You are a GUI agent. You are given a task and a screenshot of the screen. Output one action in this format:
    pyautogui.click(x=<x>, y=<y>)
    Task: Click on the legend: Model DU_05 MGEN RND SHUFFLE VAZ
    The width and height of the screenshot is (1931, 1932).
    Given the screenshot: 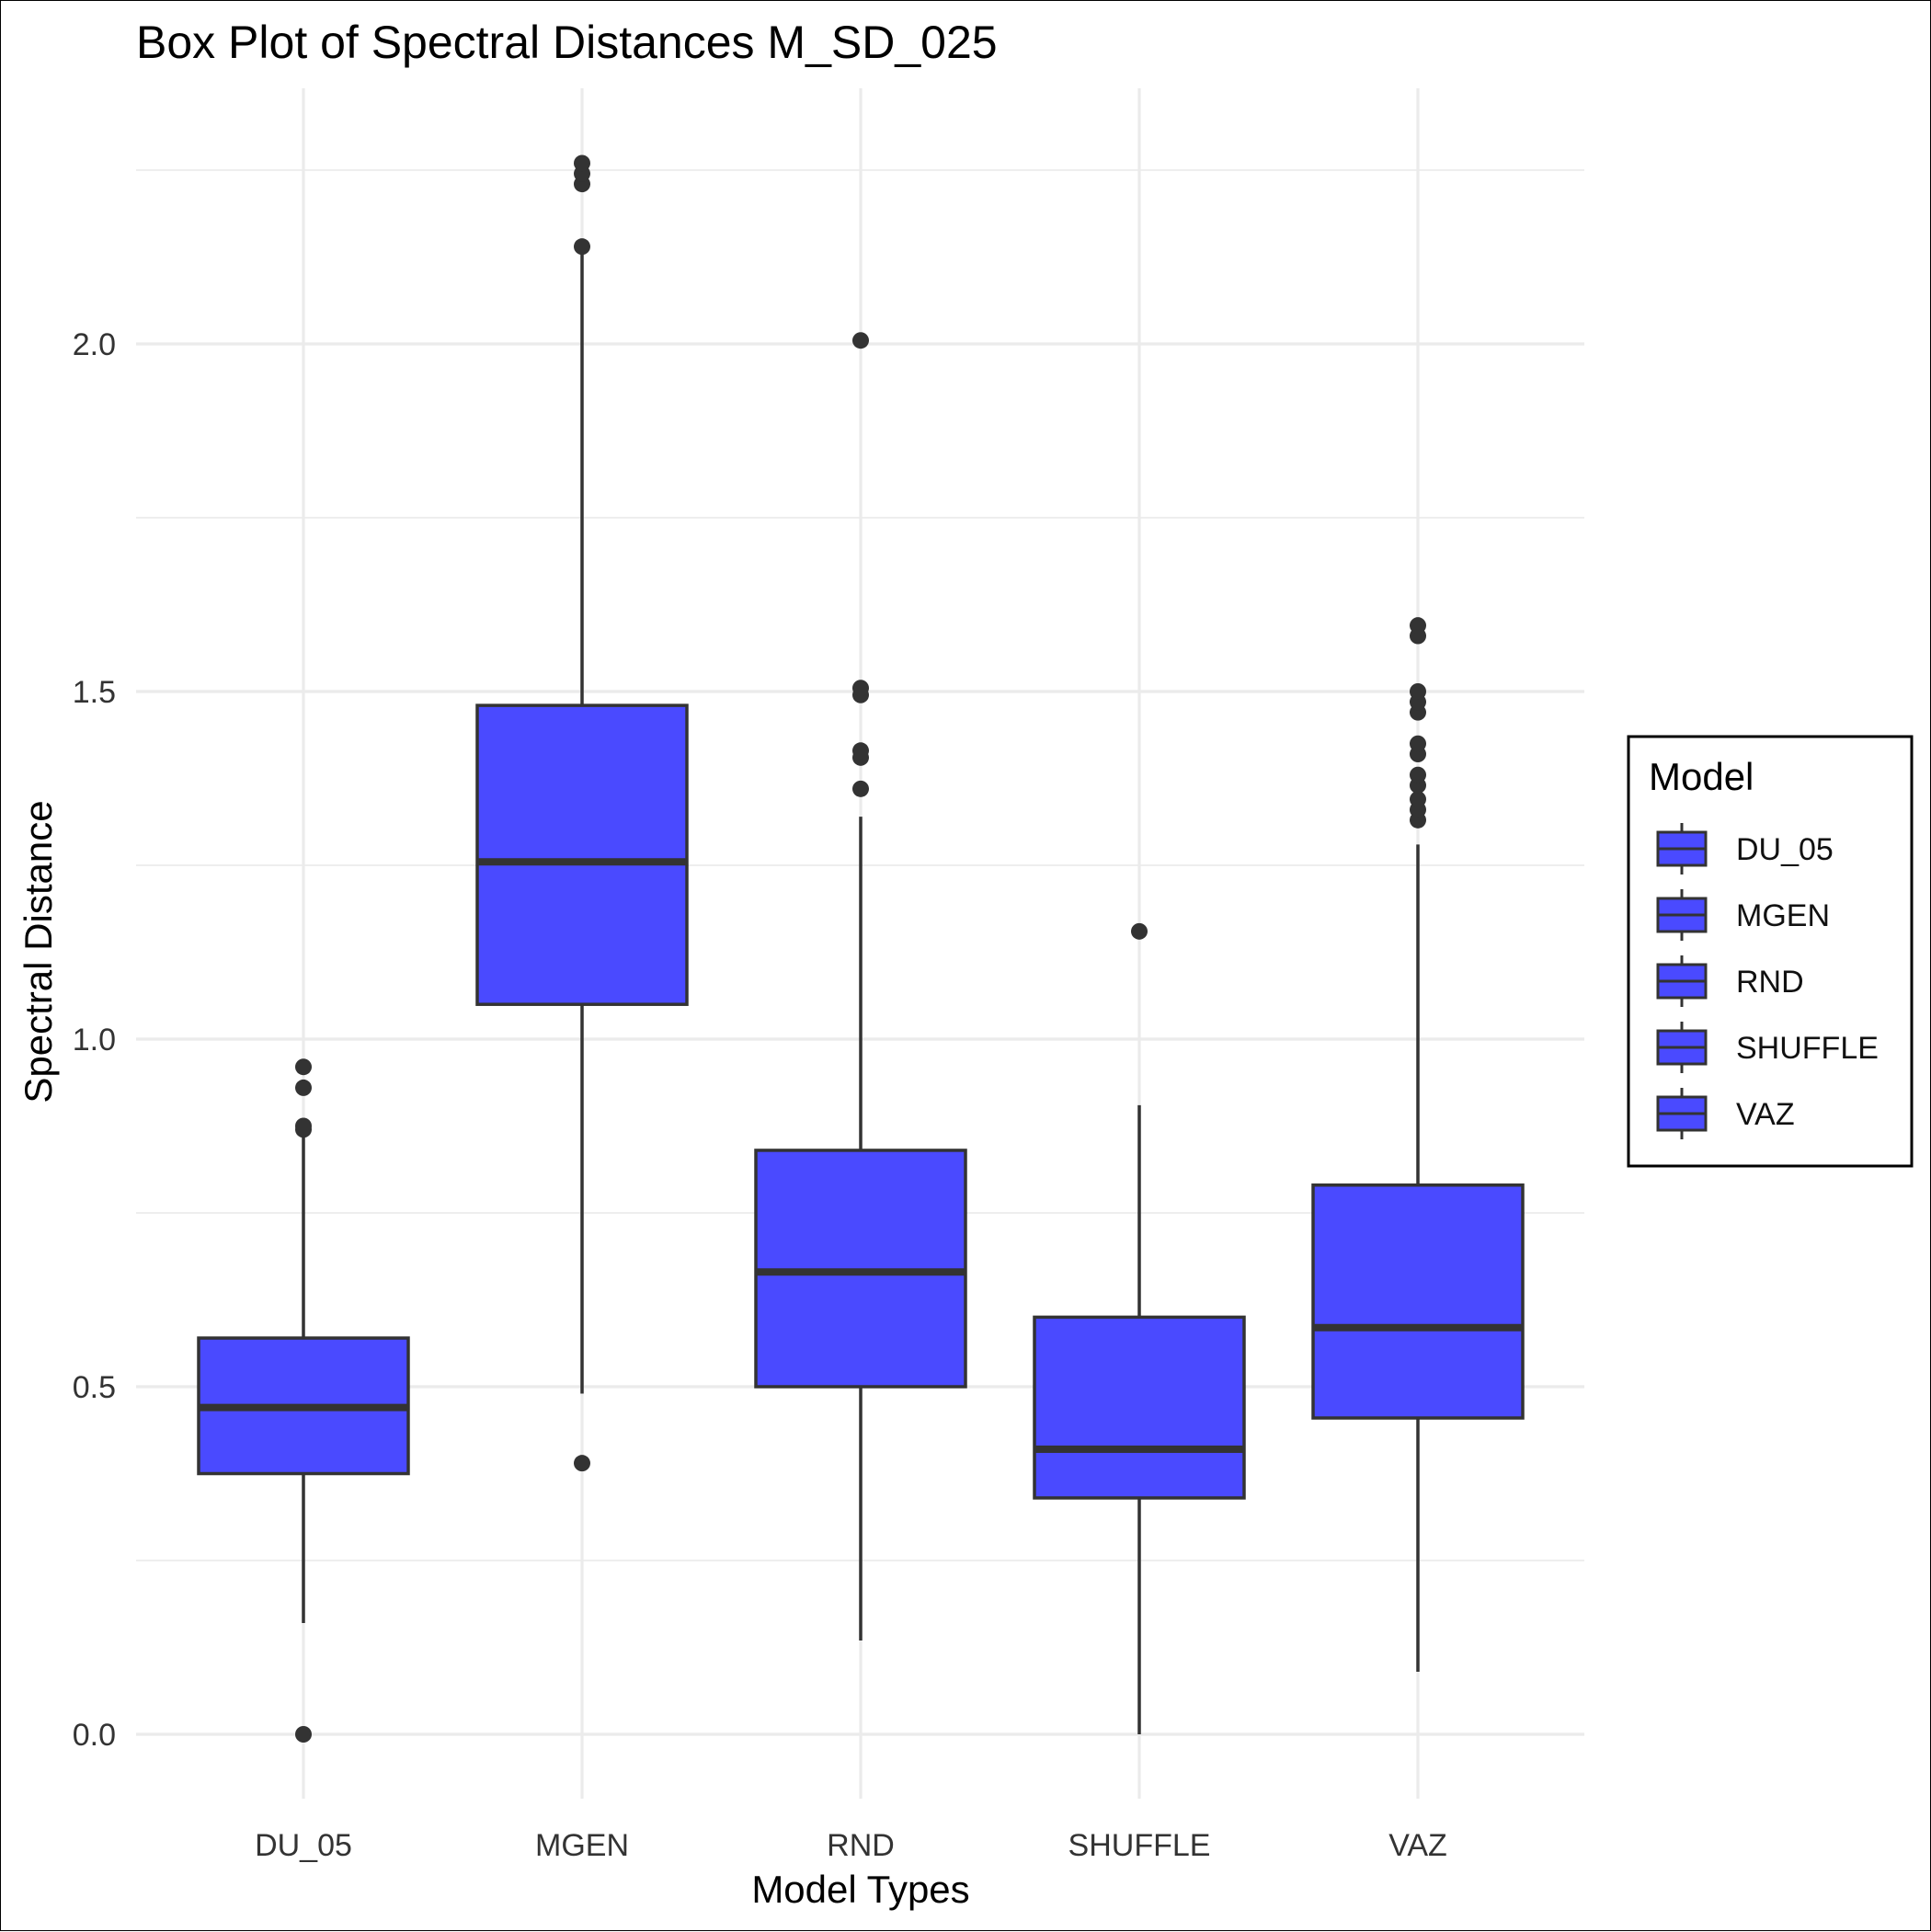 What is the action you would take?
    pyautogui.click(x=1771, y=951)
    